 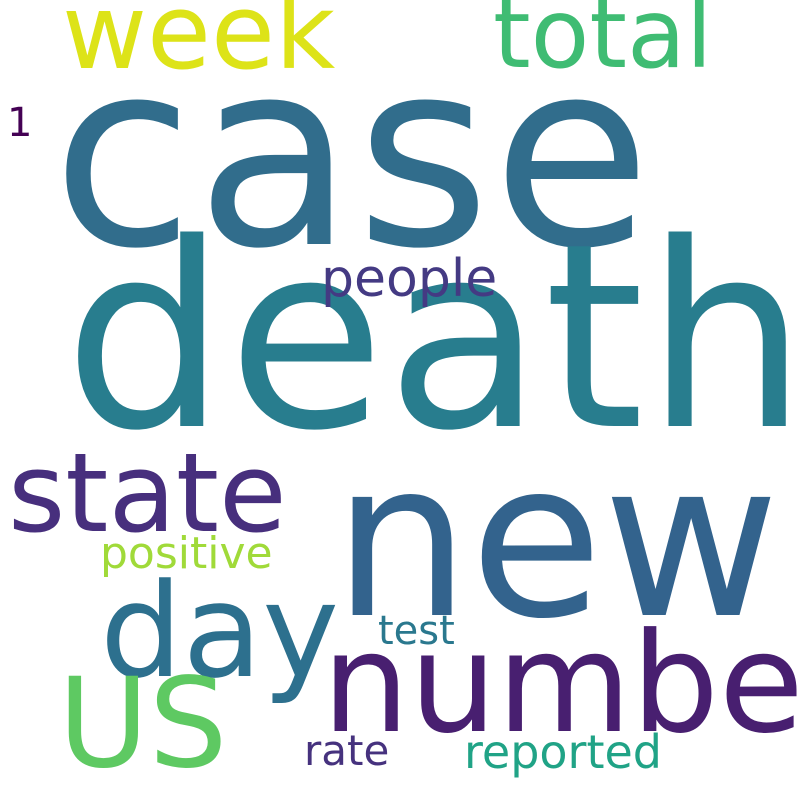 What do you see at coordinates (20, 123) in the screenshot?
I see `word-1: 1` at bounding box center [20, 123].